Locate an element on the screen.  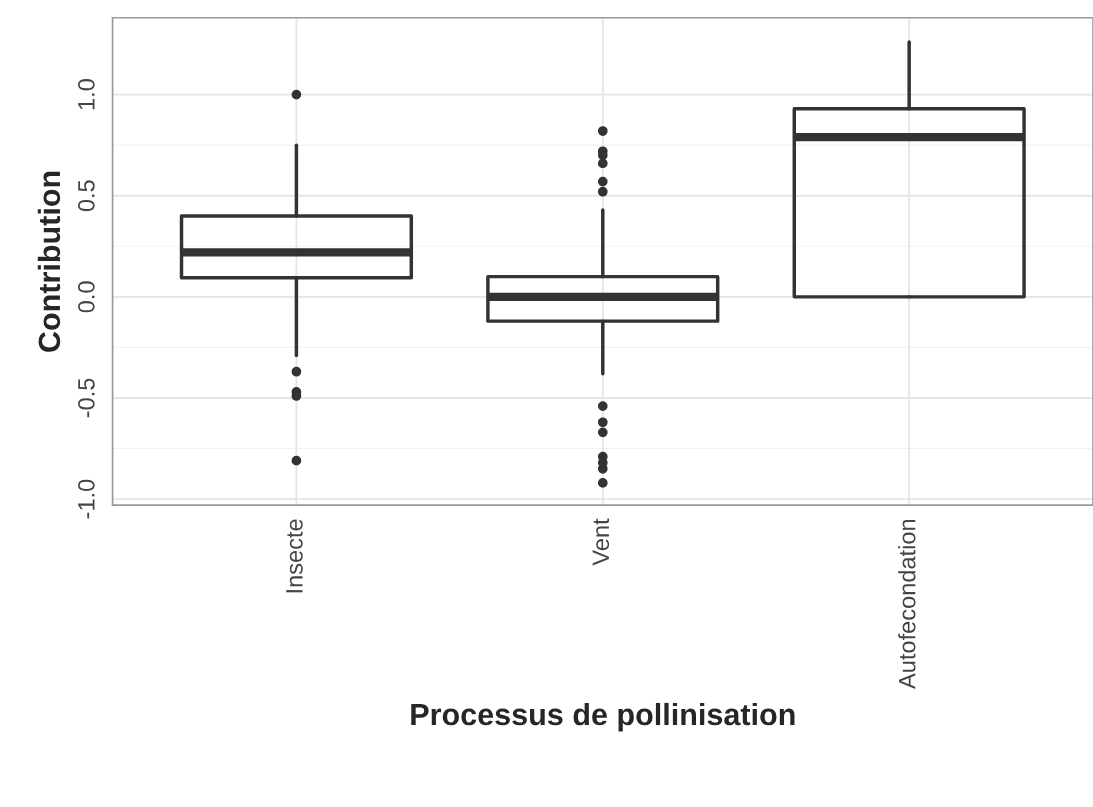
y-axis-title: Contribution is located at coordinates (49, 261).